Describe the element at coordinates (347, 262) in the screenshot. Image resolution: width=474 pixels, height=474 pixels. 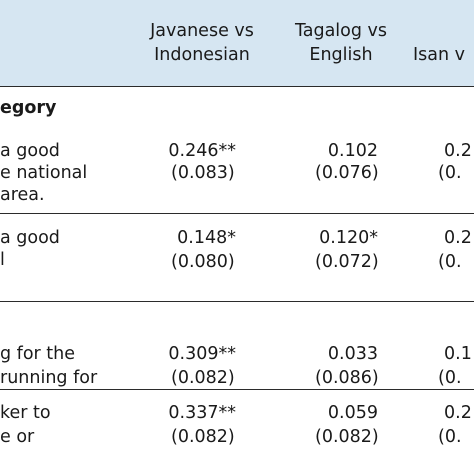
I see `standard-error-cell: (0.072)` at that location.